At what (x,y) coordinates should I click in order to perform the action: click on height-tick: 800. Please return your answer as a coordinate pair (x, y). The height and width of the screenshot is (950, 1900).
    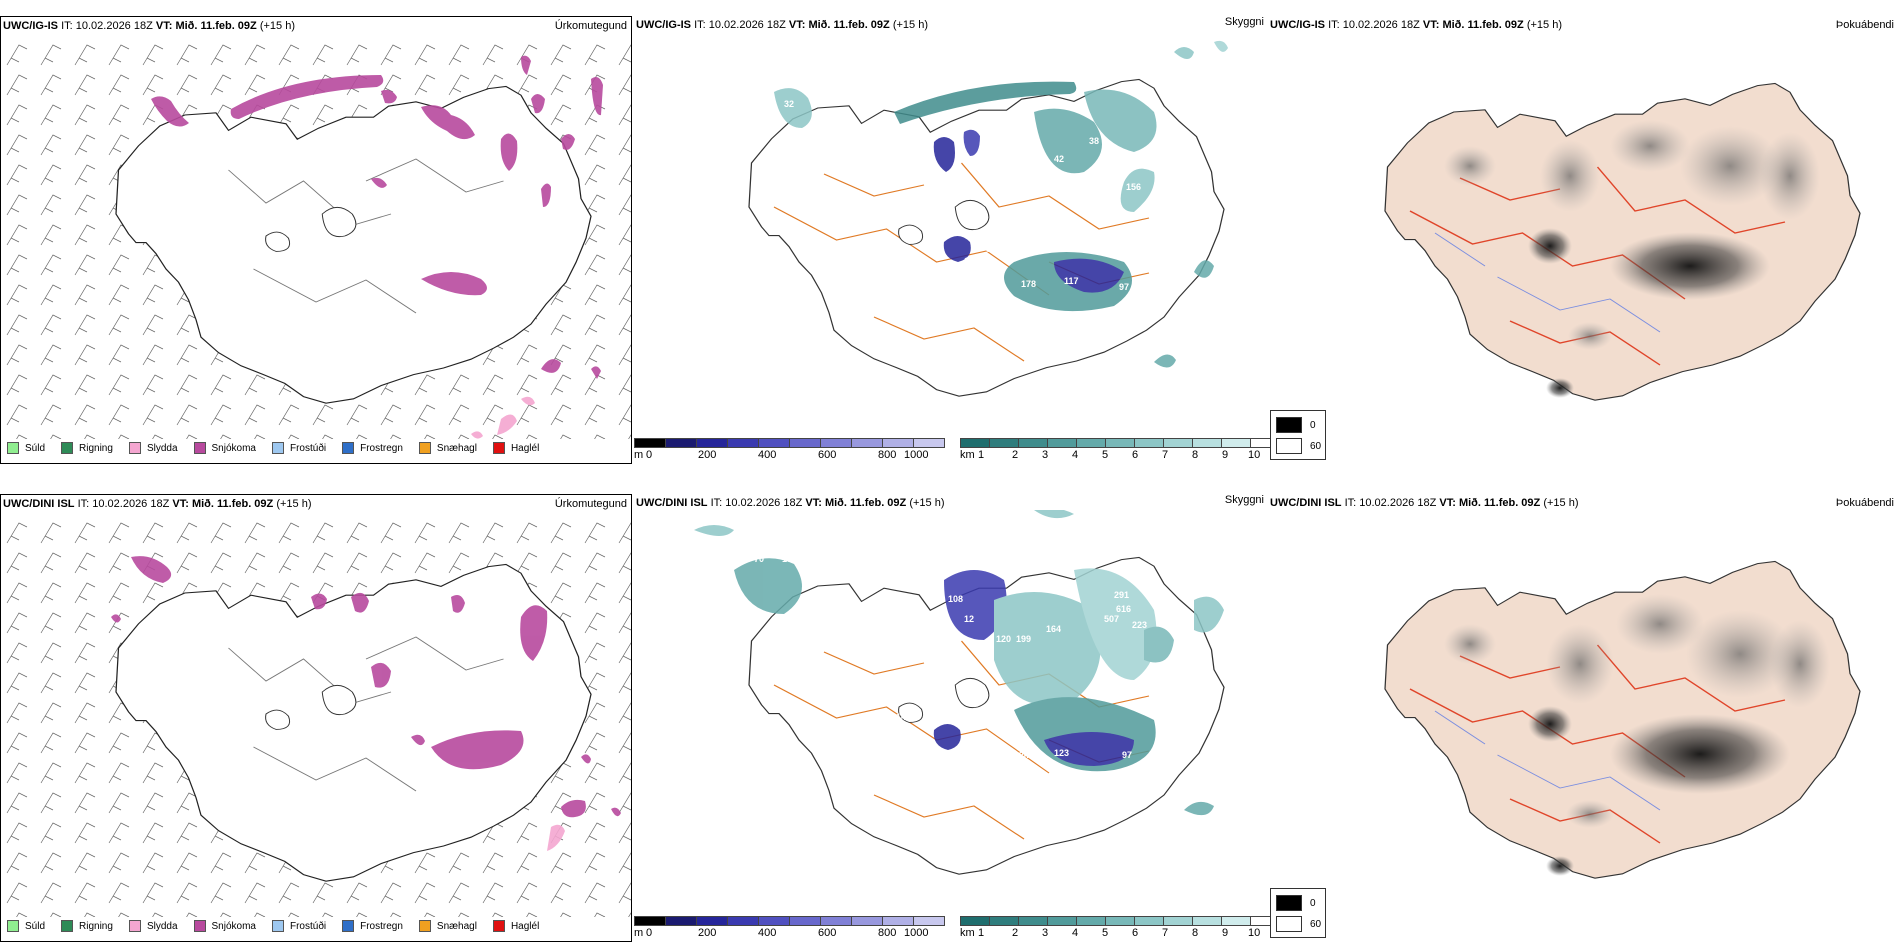
    Looking at the image, I should click on (887, 455).